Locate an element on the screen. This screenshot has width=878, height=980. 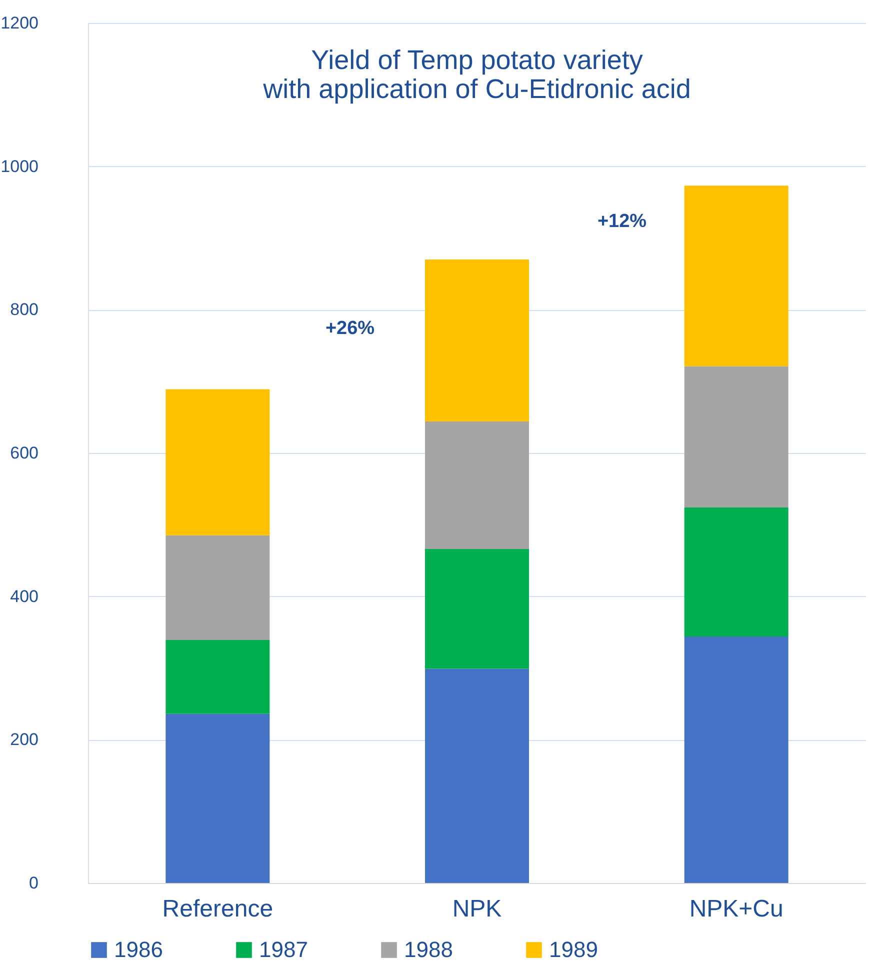
legend-label: 1987 is located at coordinates (283, 949).